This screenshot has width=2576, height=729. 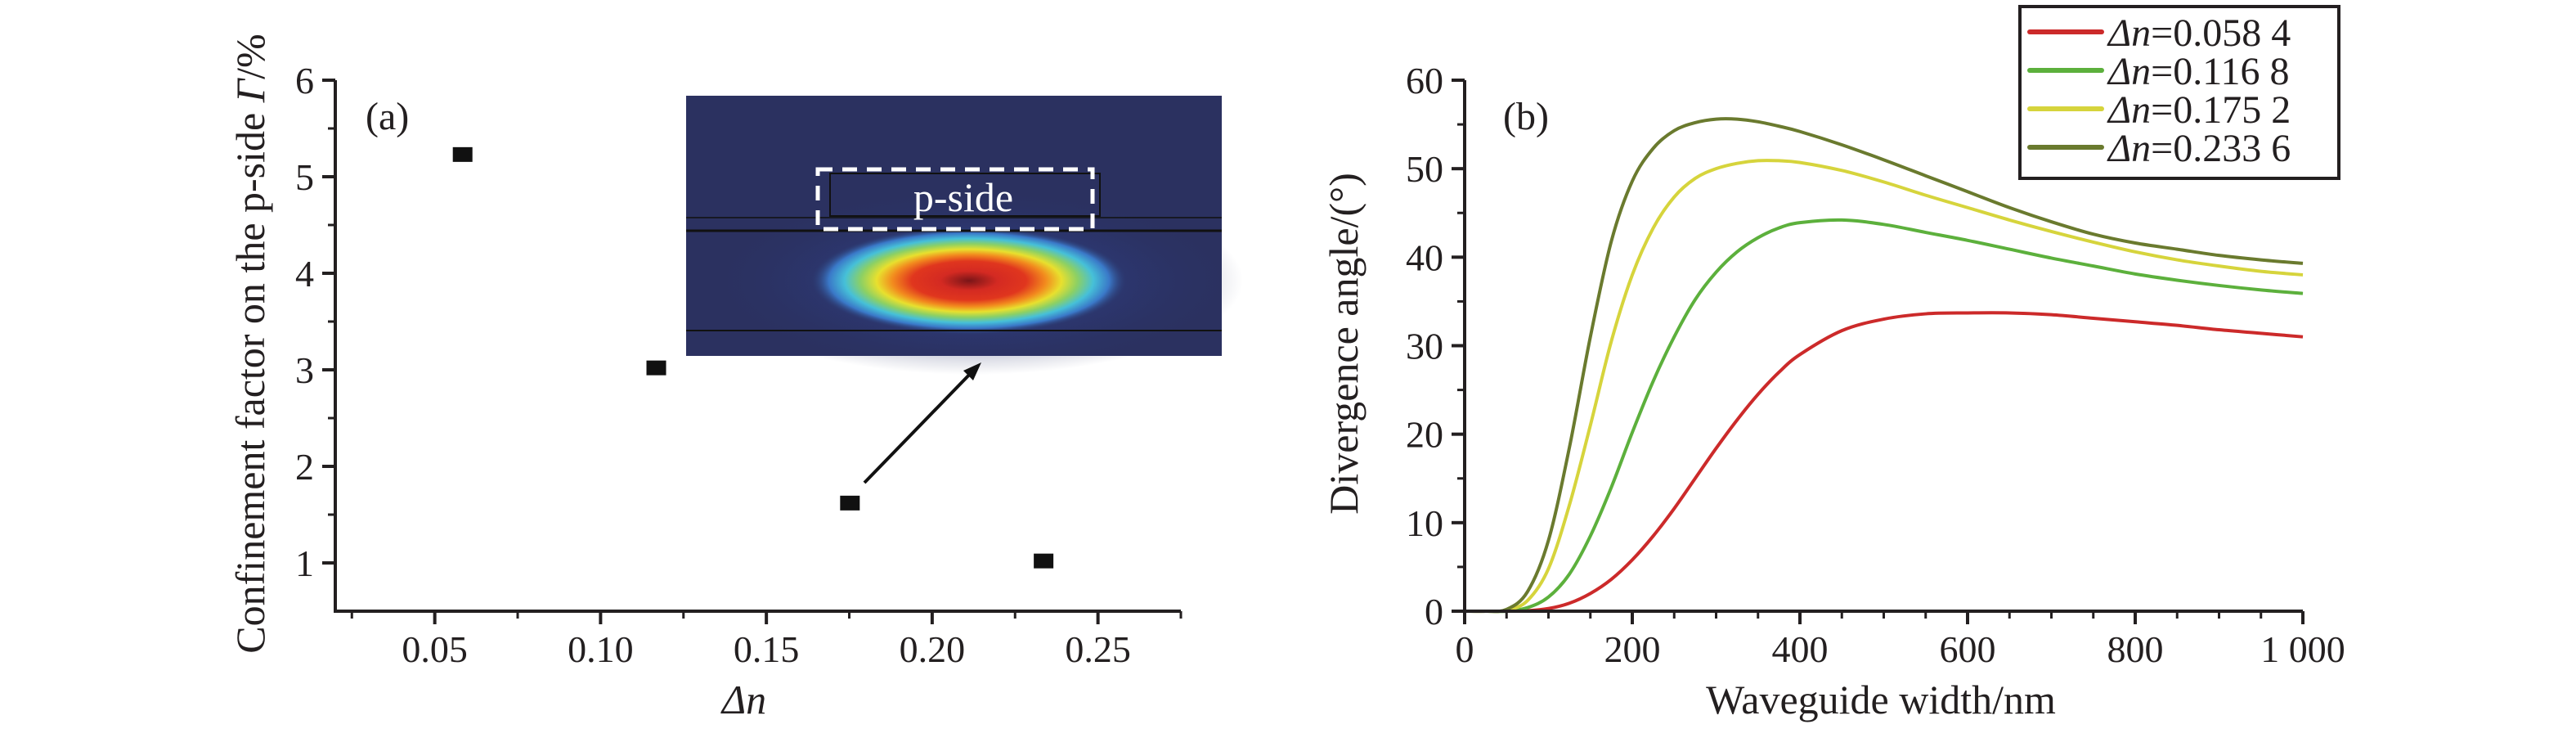 I want to click on legend-entry: Δn=0.058 4, so click(x=2199, y=33).